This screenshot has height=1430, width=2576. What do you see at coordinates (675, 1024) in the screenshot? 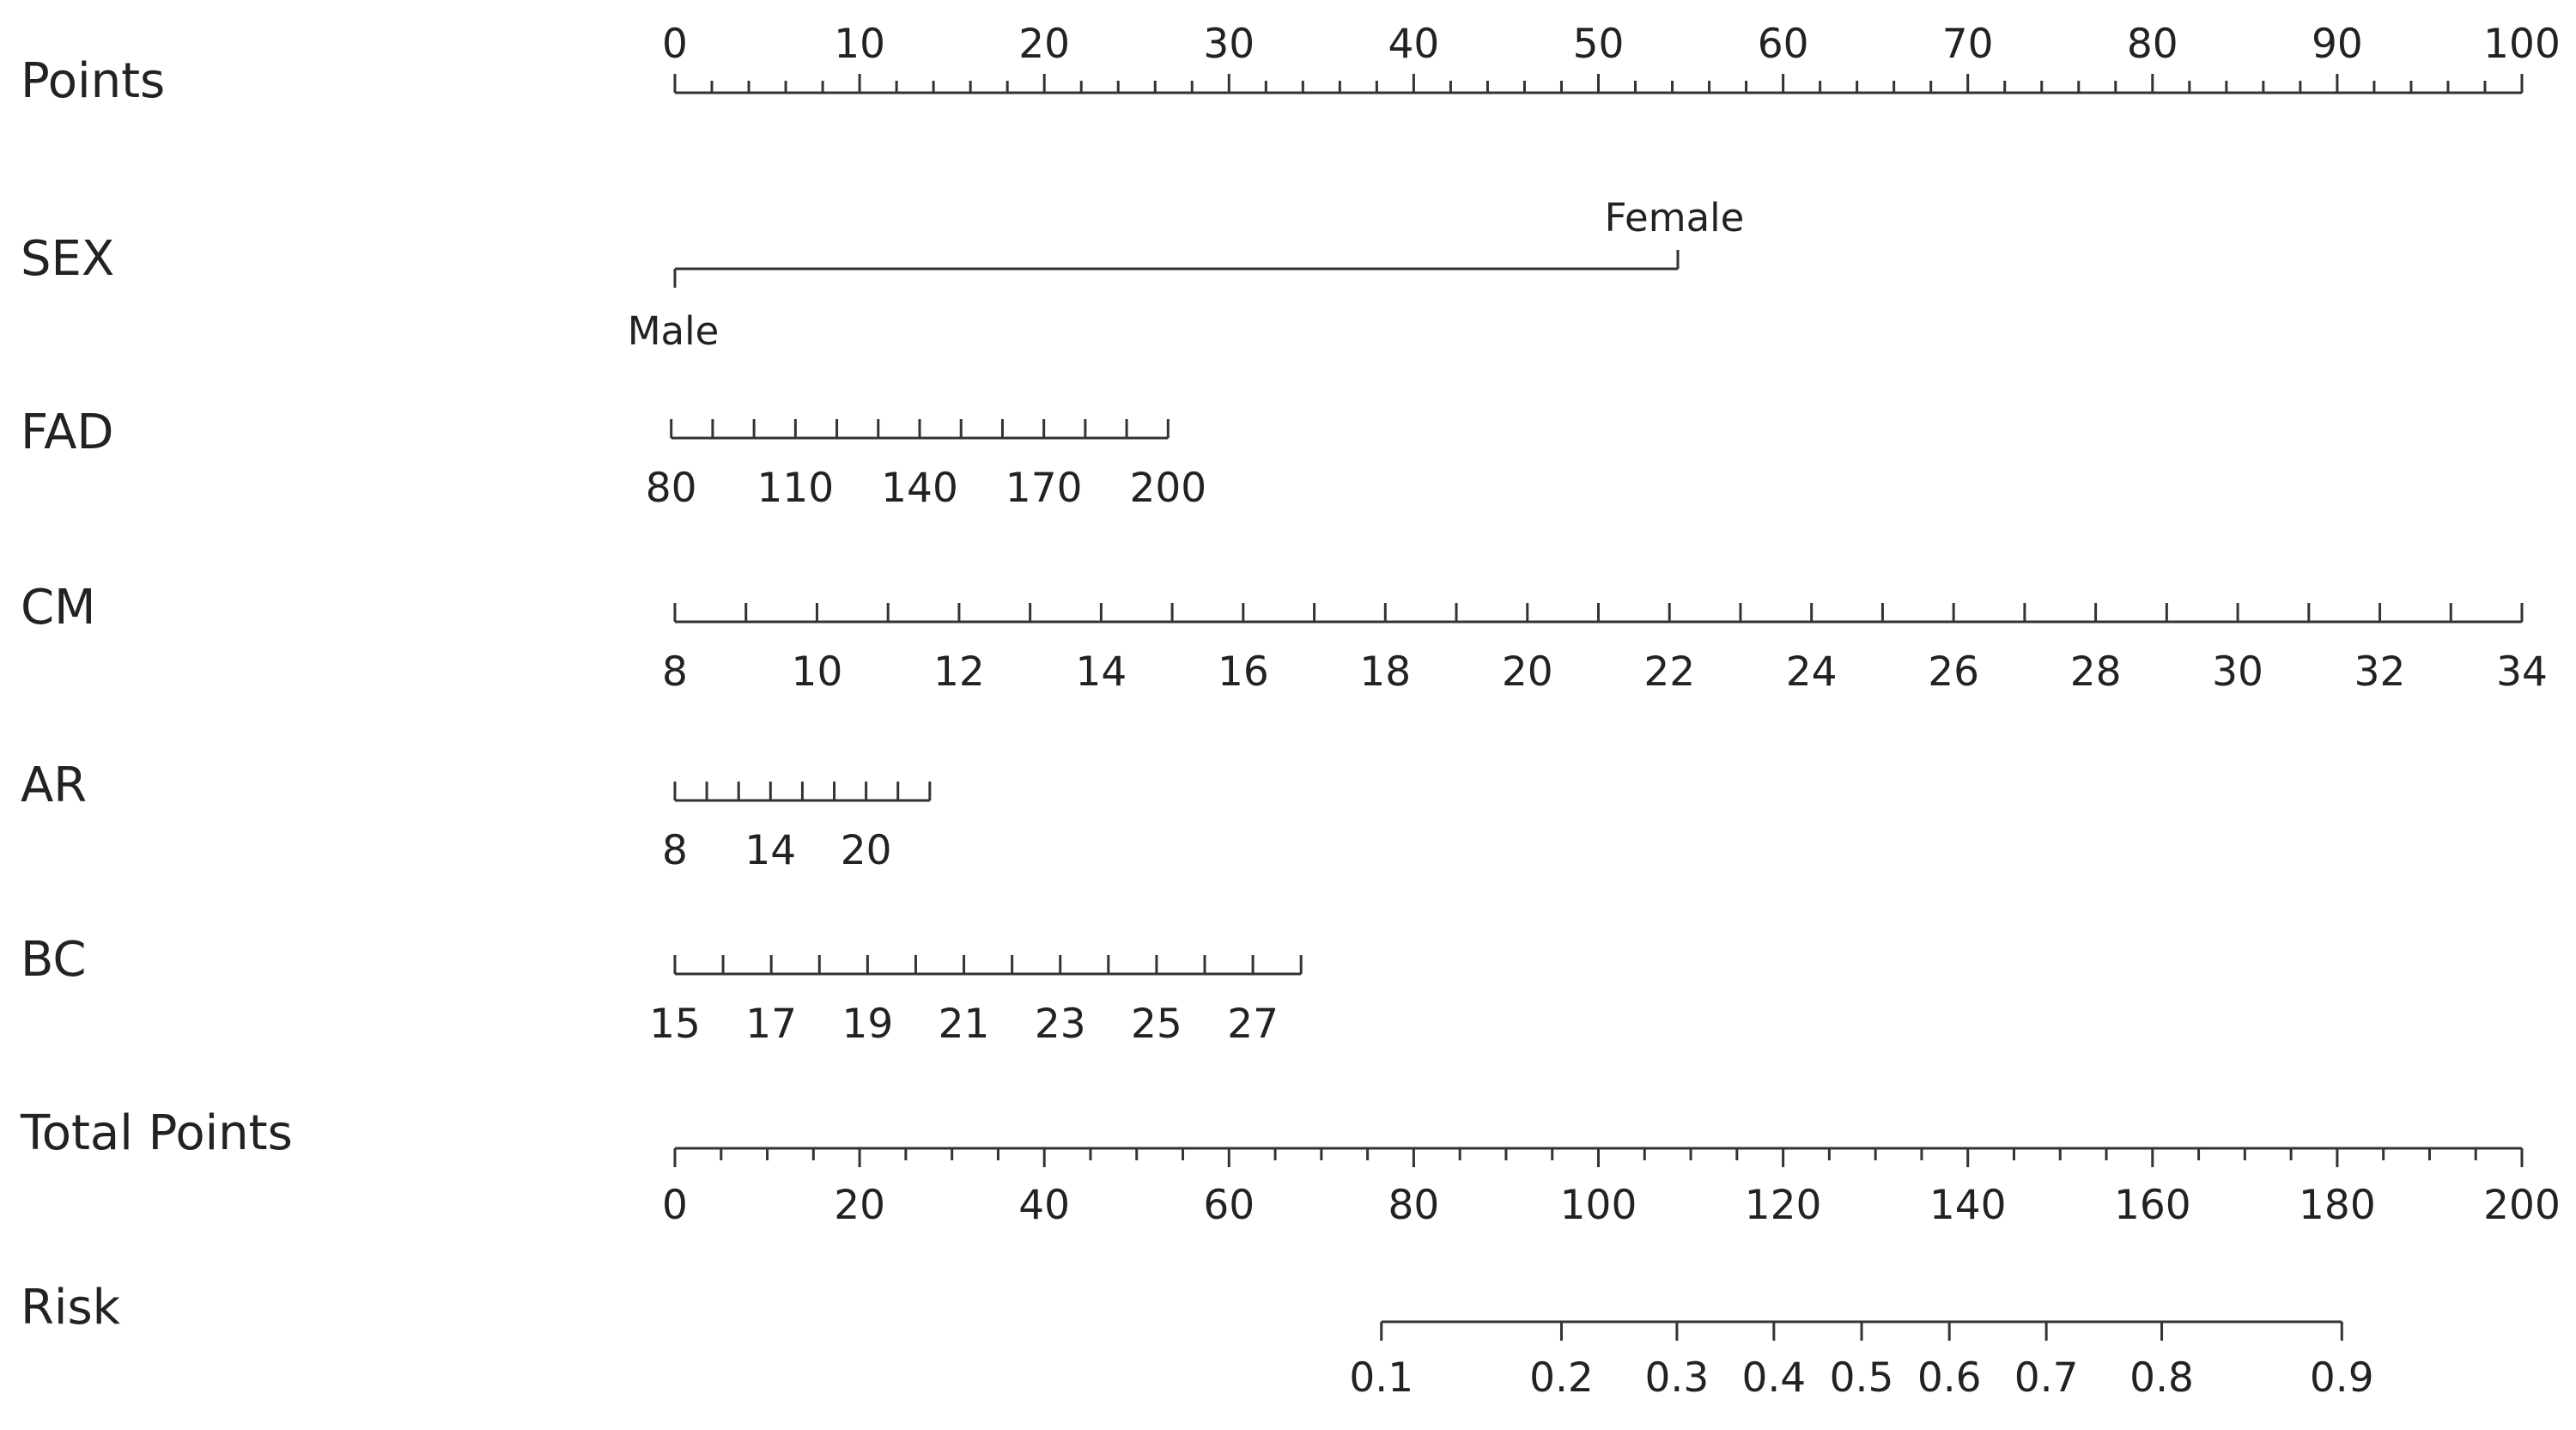
I see `bc-tick-label: 15` at bounding box center [675, 1024].